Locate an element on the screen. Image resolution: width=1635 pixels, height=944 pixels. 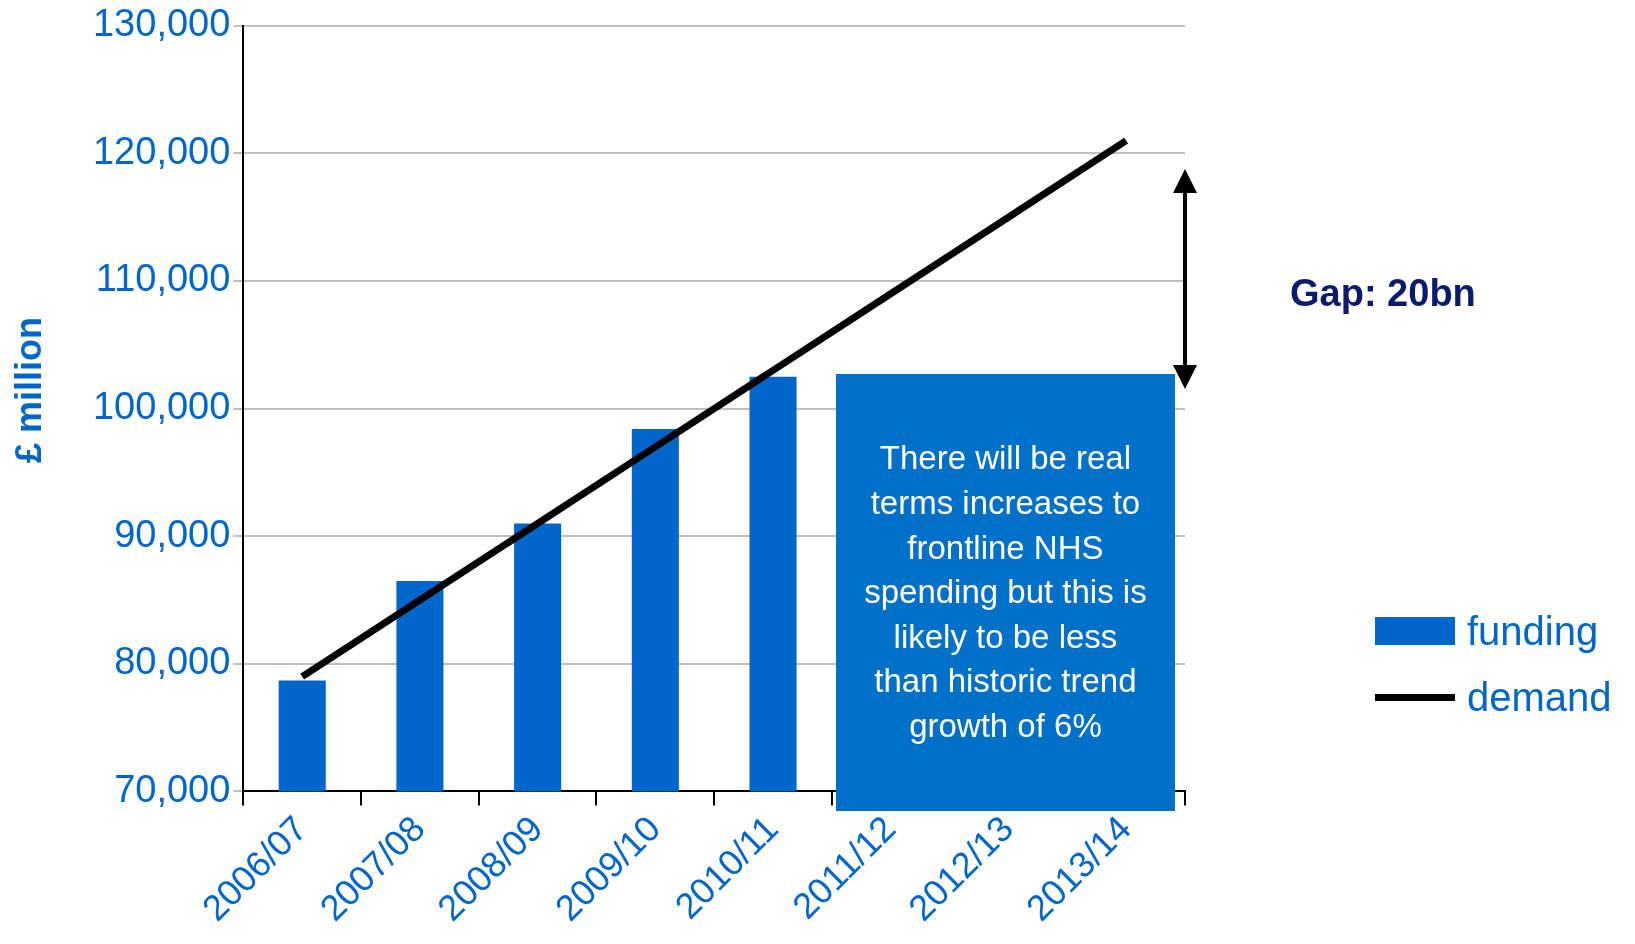
y-tick-label: 70,000 is located at coordinates (172, 788).